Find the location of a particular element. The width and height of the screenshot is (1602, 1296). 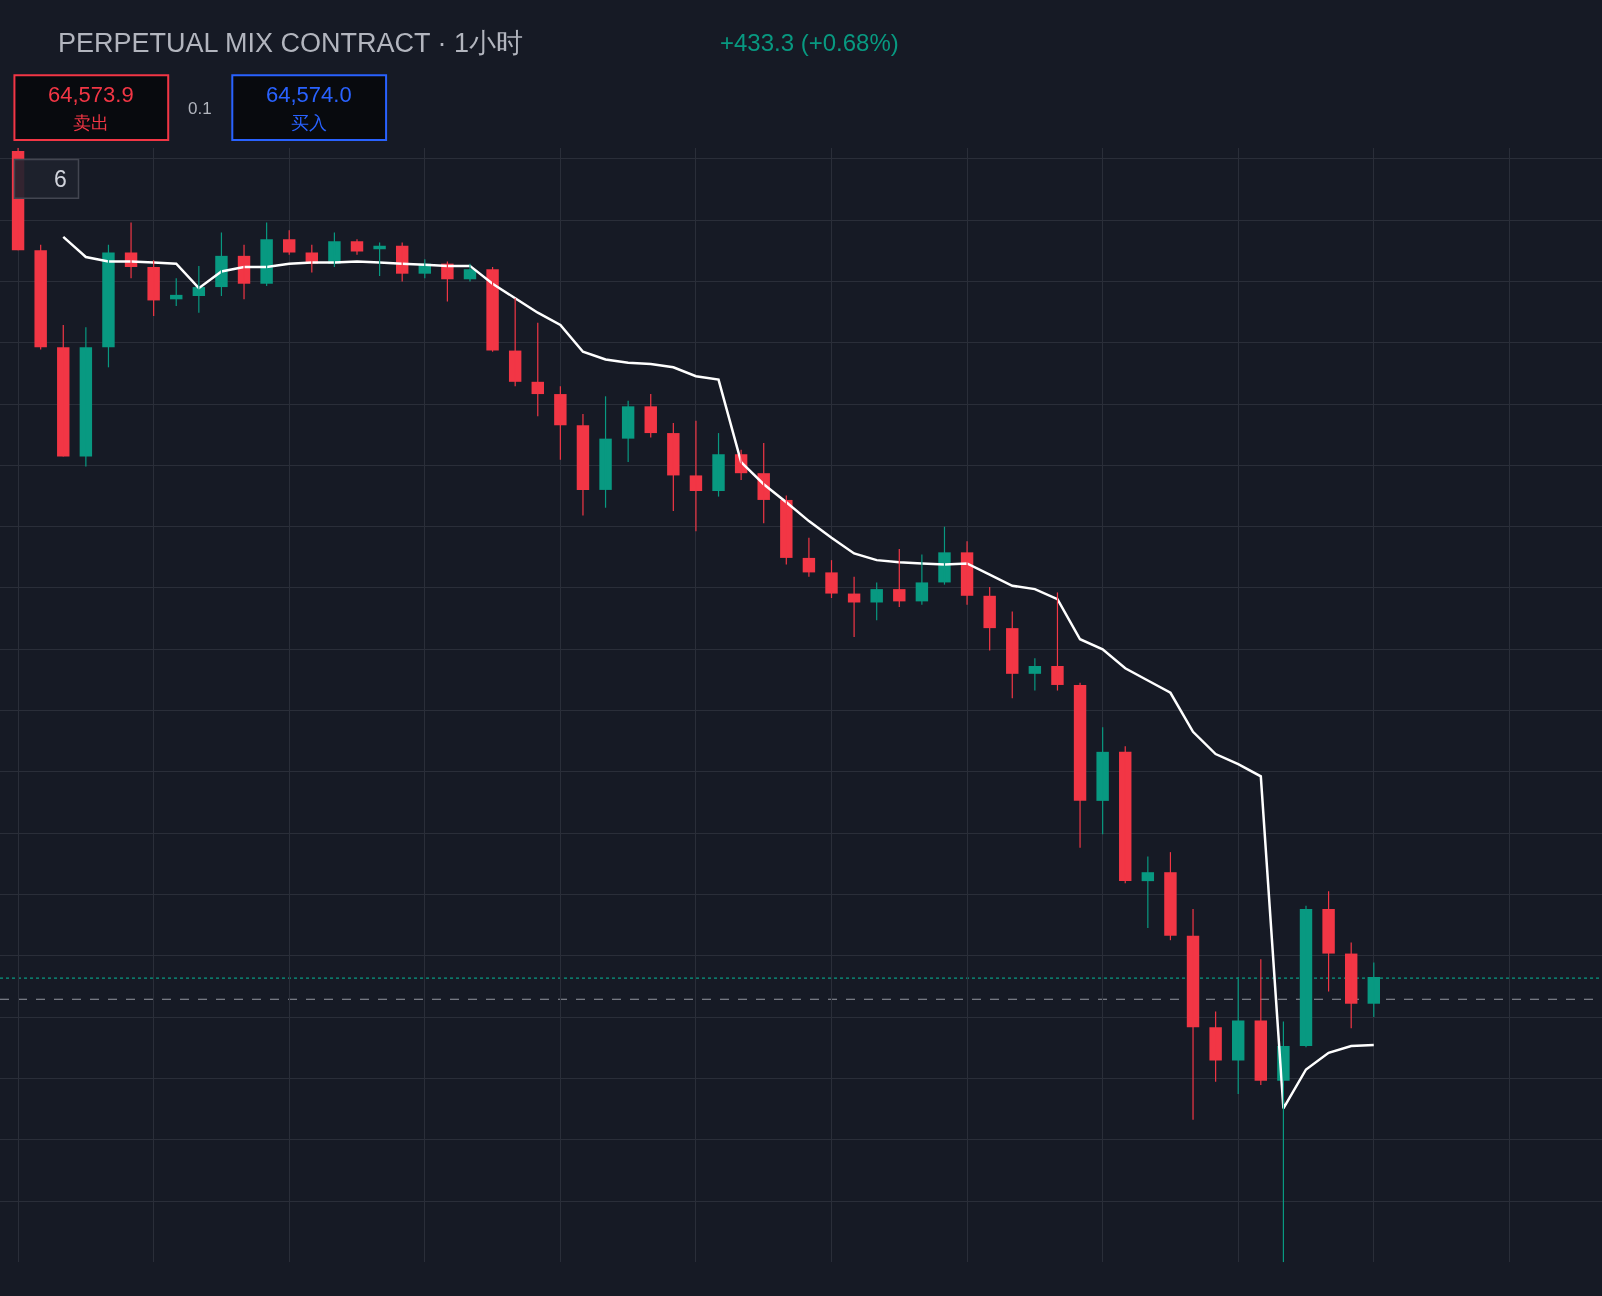

annotation: 6 is located at coordinates (60, 179).